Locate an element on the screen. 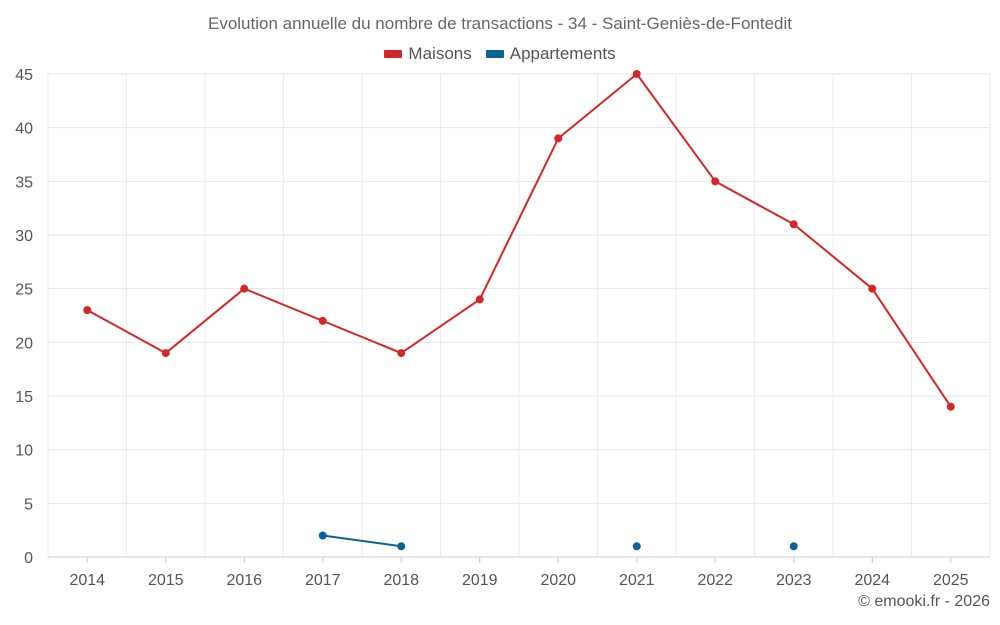 The width and height of the screenshot is (1000, 625). x-tick-label: 2015 is located at coordinates (166, 580).